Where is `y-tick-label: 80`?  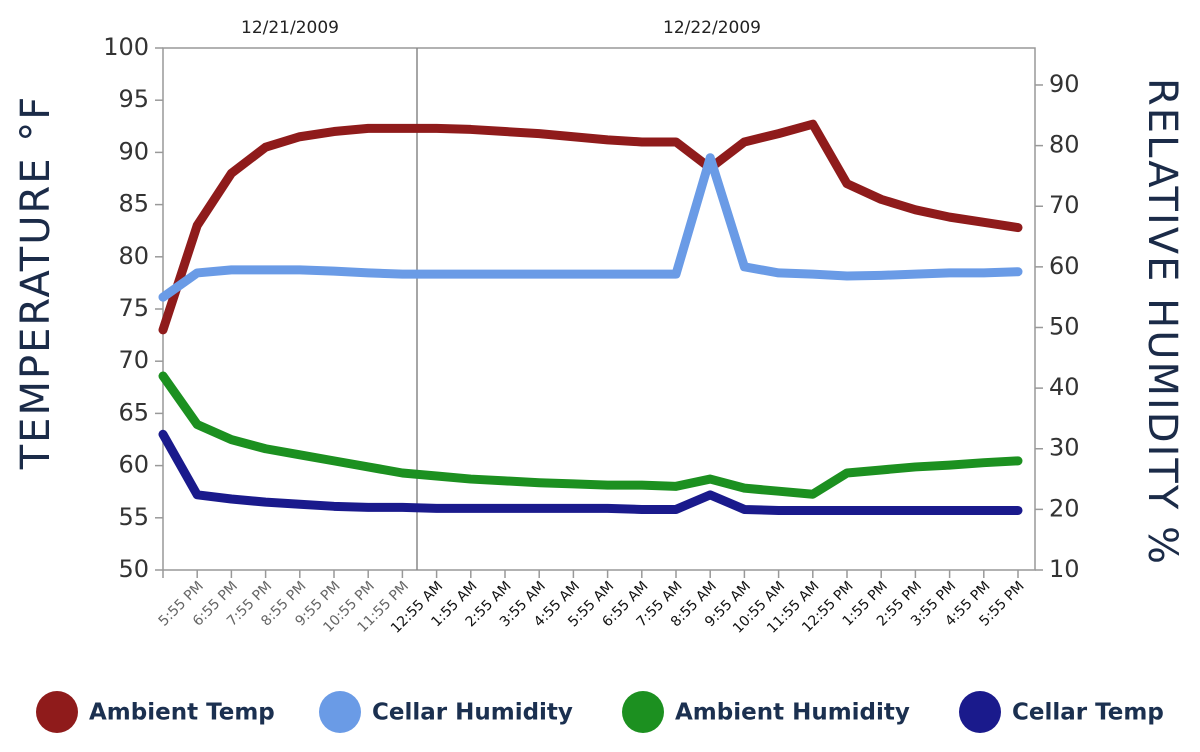
y-tick-label: 80 is located at coordinates (133, 256).